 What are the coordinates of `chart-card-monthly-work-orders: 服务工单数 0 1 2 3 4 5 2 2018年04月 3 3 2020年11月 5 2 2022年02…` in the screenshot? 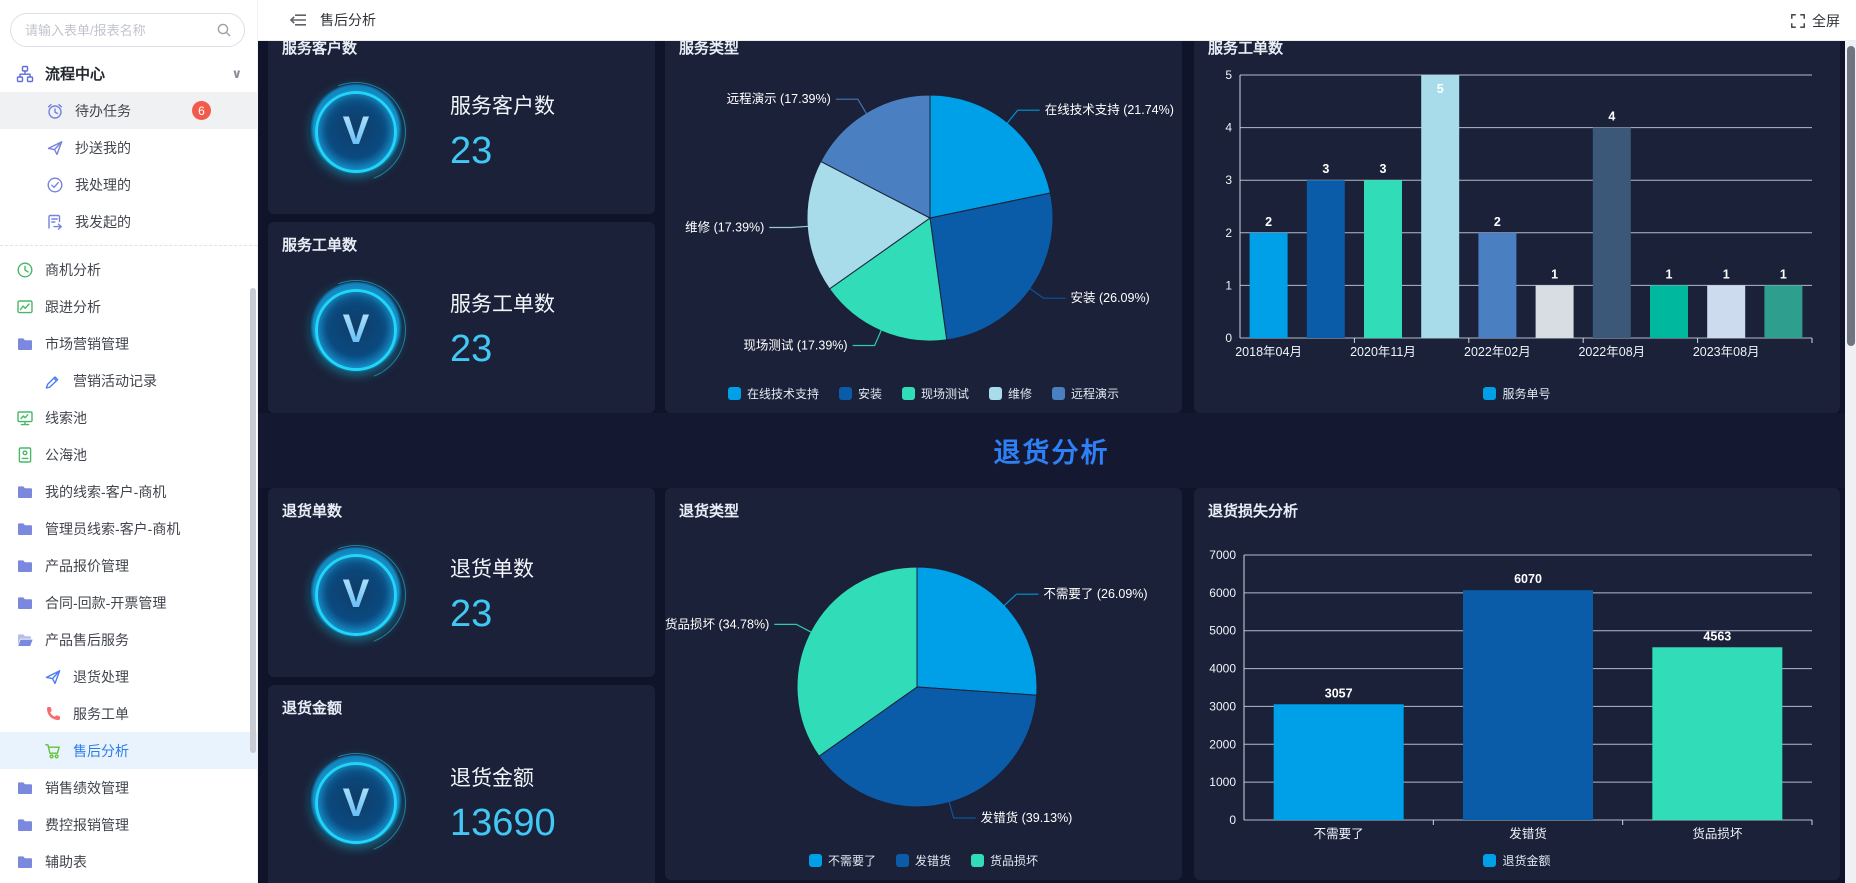 It's located at (1517, 227).